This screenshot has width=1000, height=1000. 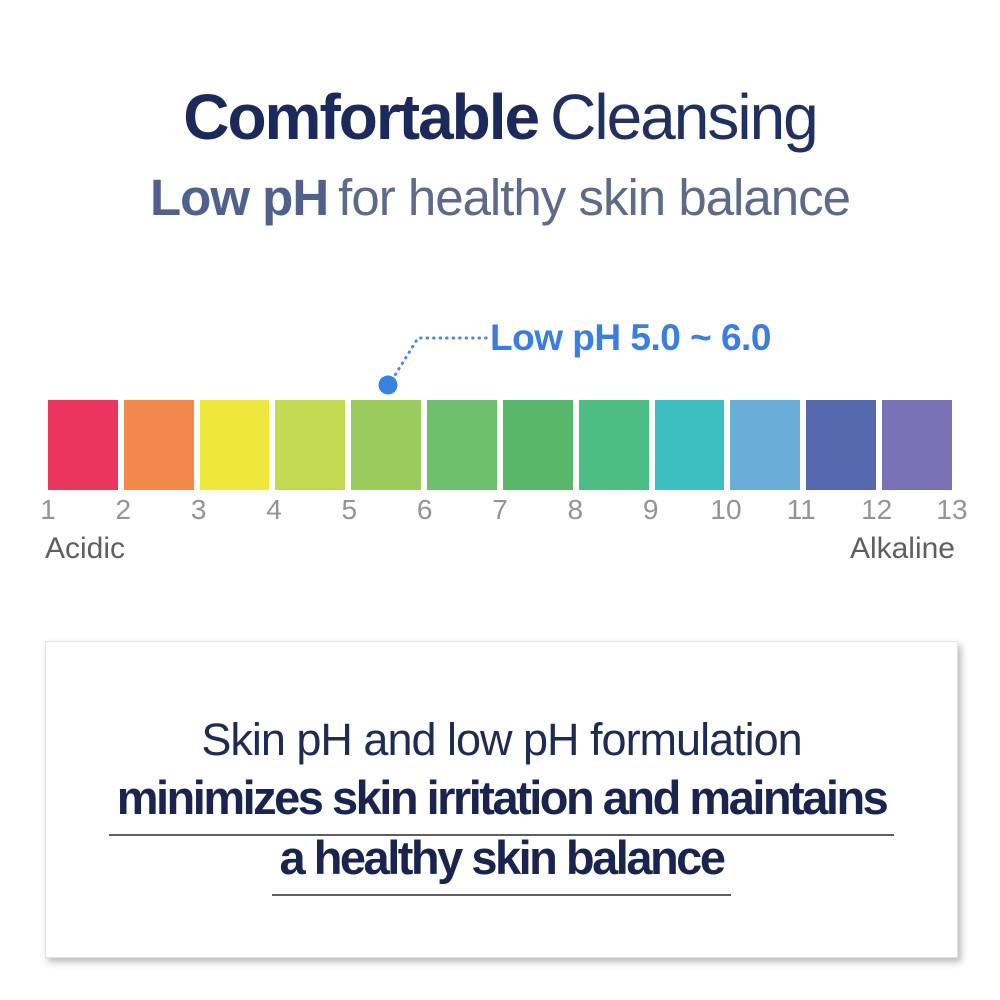 What do you see at coordinates (239, 197) in the screenshot?
I see `subtitle-bold: Low pH` at bounding box center [239, 197].